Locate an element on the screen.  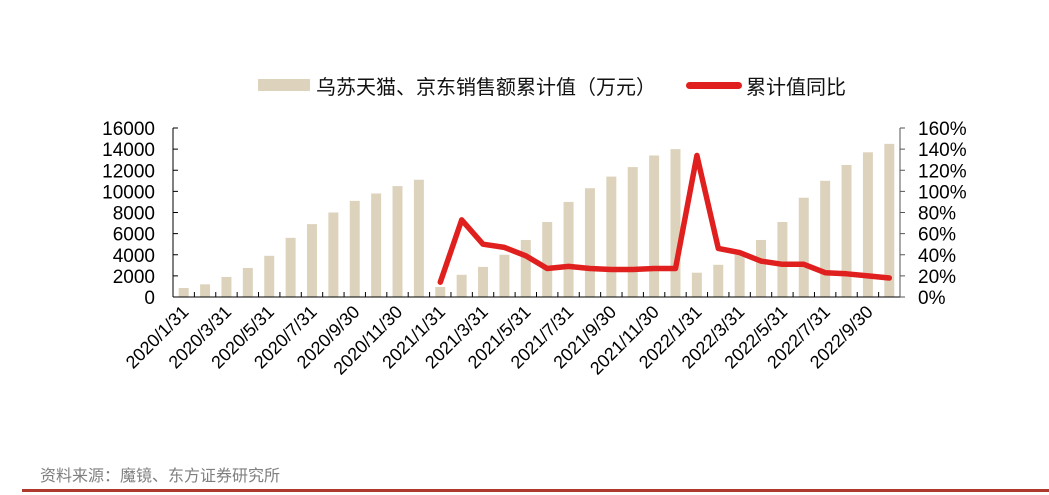
line-series is located at coordinates (665, 218).